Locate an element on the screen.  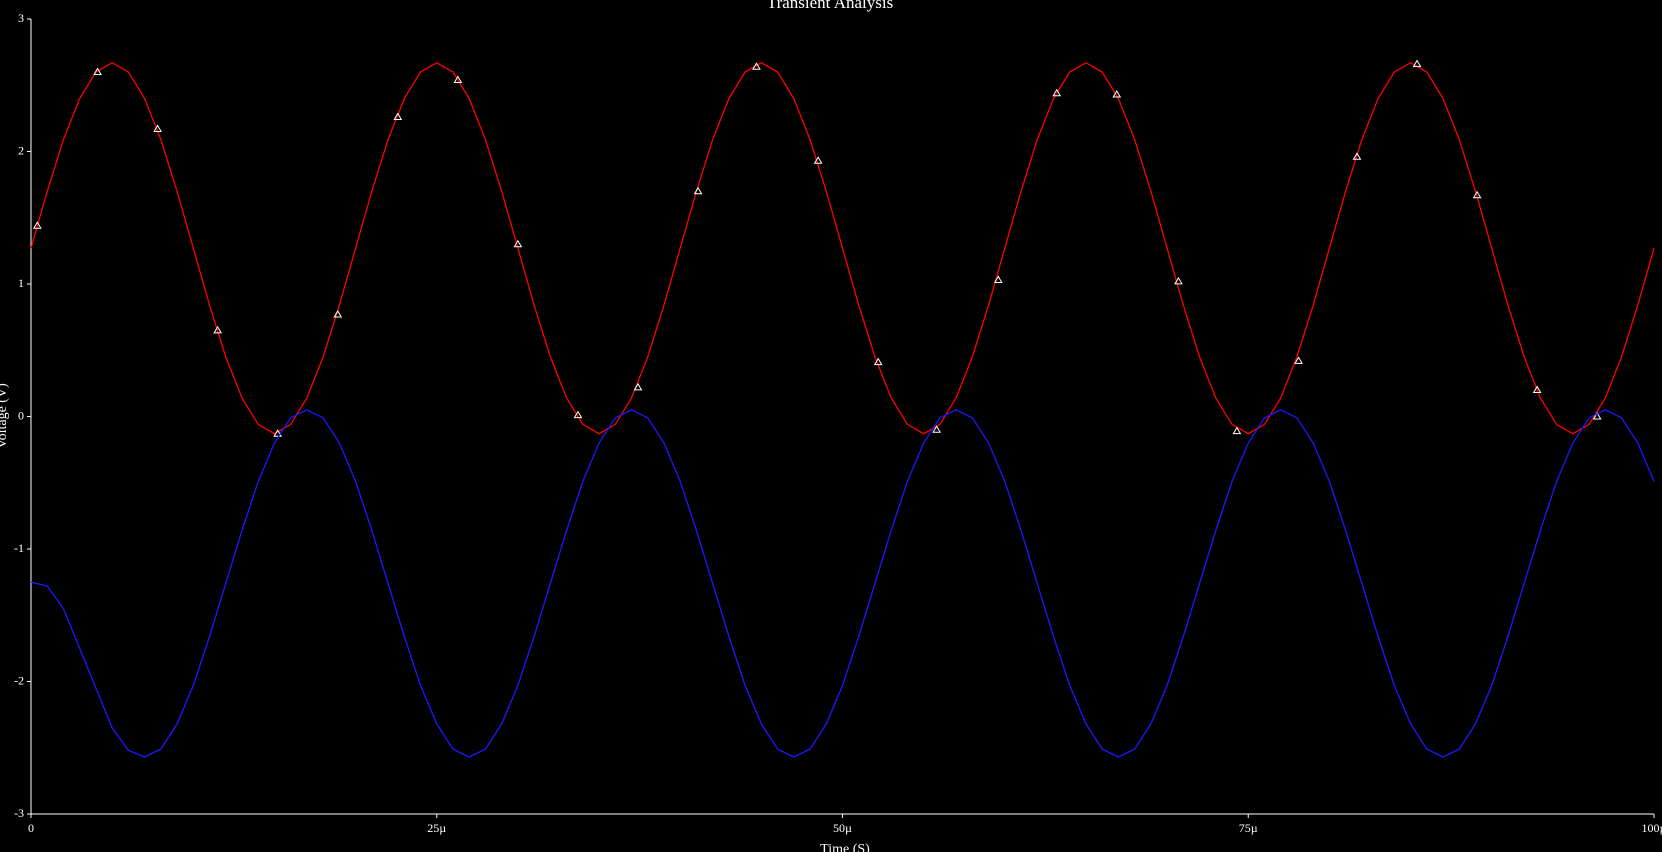
y-tick-label: 1 is located at coordinates (21, 283).